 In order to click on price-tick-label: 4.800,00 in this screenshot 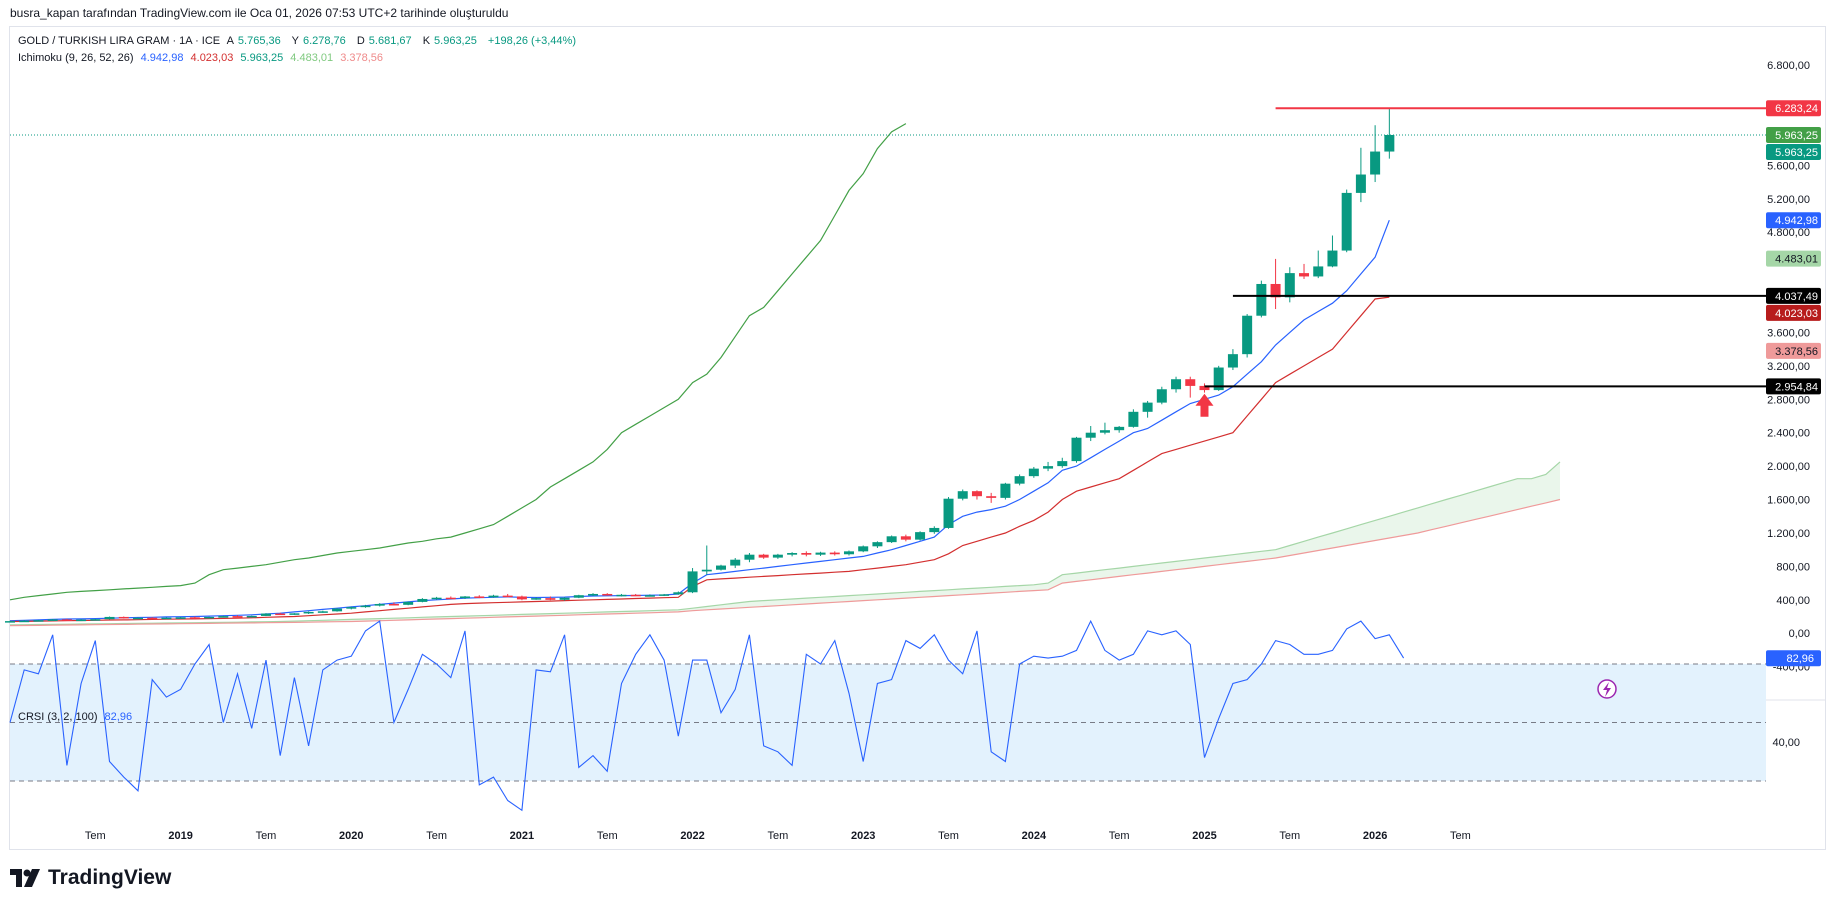, I will do `click(1788, 233)`.